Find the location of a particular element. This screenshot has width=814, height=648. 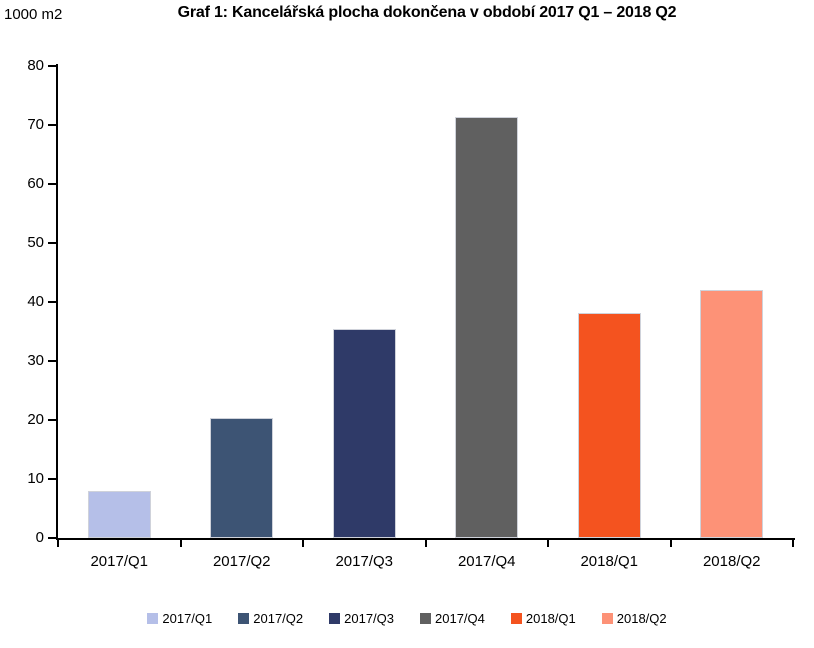

y-tick-label: 20 is located at coordinates (35, 419).